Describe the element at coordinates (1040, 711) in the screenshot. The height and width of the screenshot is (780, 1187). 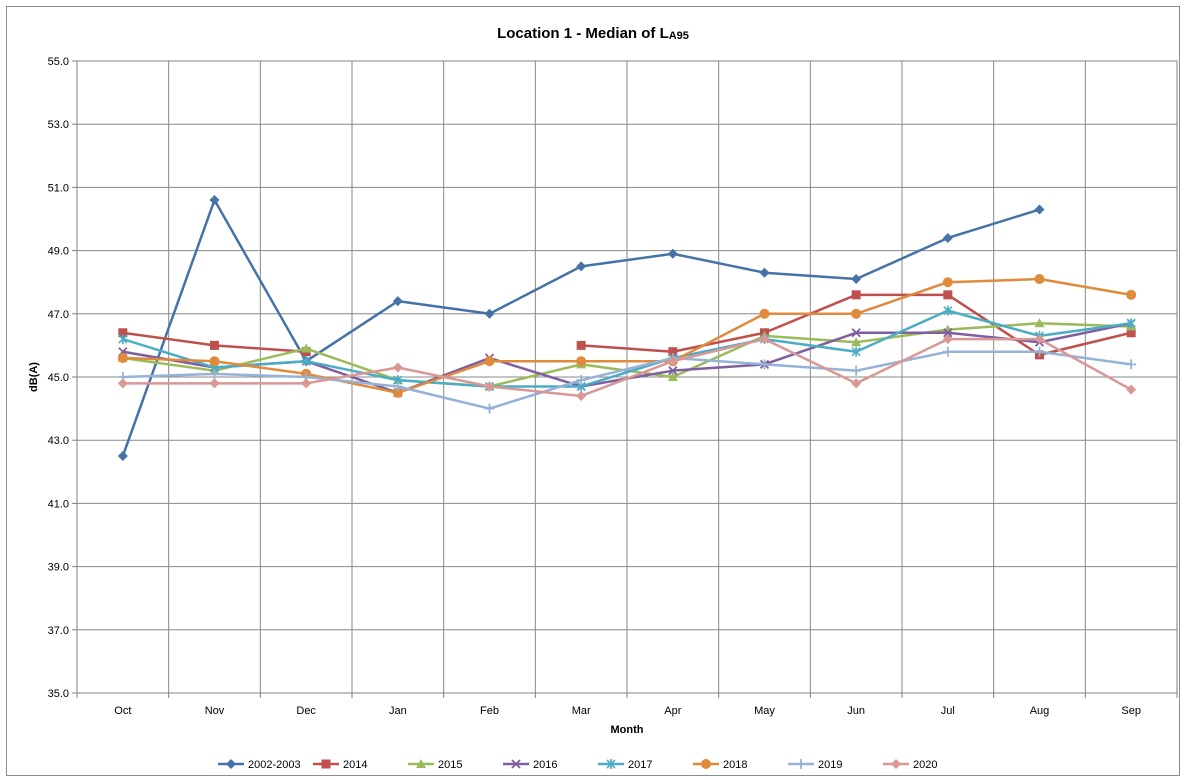
I see `x-tick-label: Aug` at that location.